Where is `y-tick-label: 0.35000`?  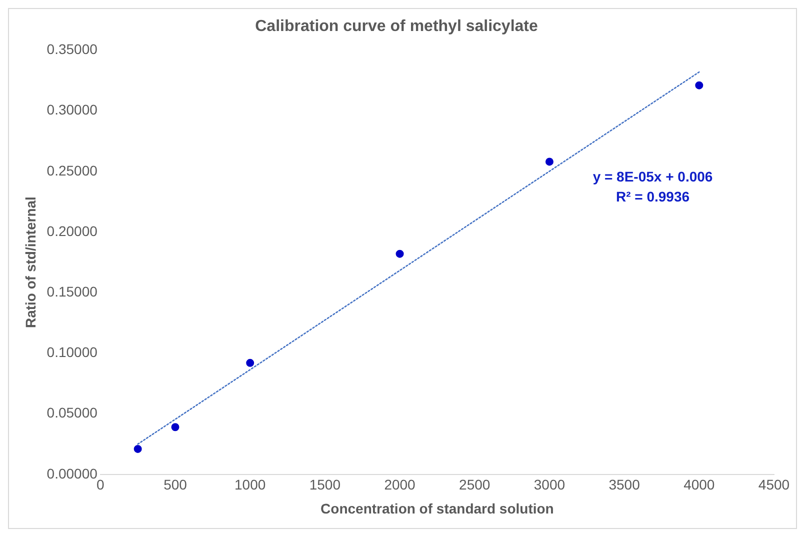 y-tick-label: 0.35000 is located at coordinates (72, 49).